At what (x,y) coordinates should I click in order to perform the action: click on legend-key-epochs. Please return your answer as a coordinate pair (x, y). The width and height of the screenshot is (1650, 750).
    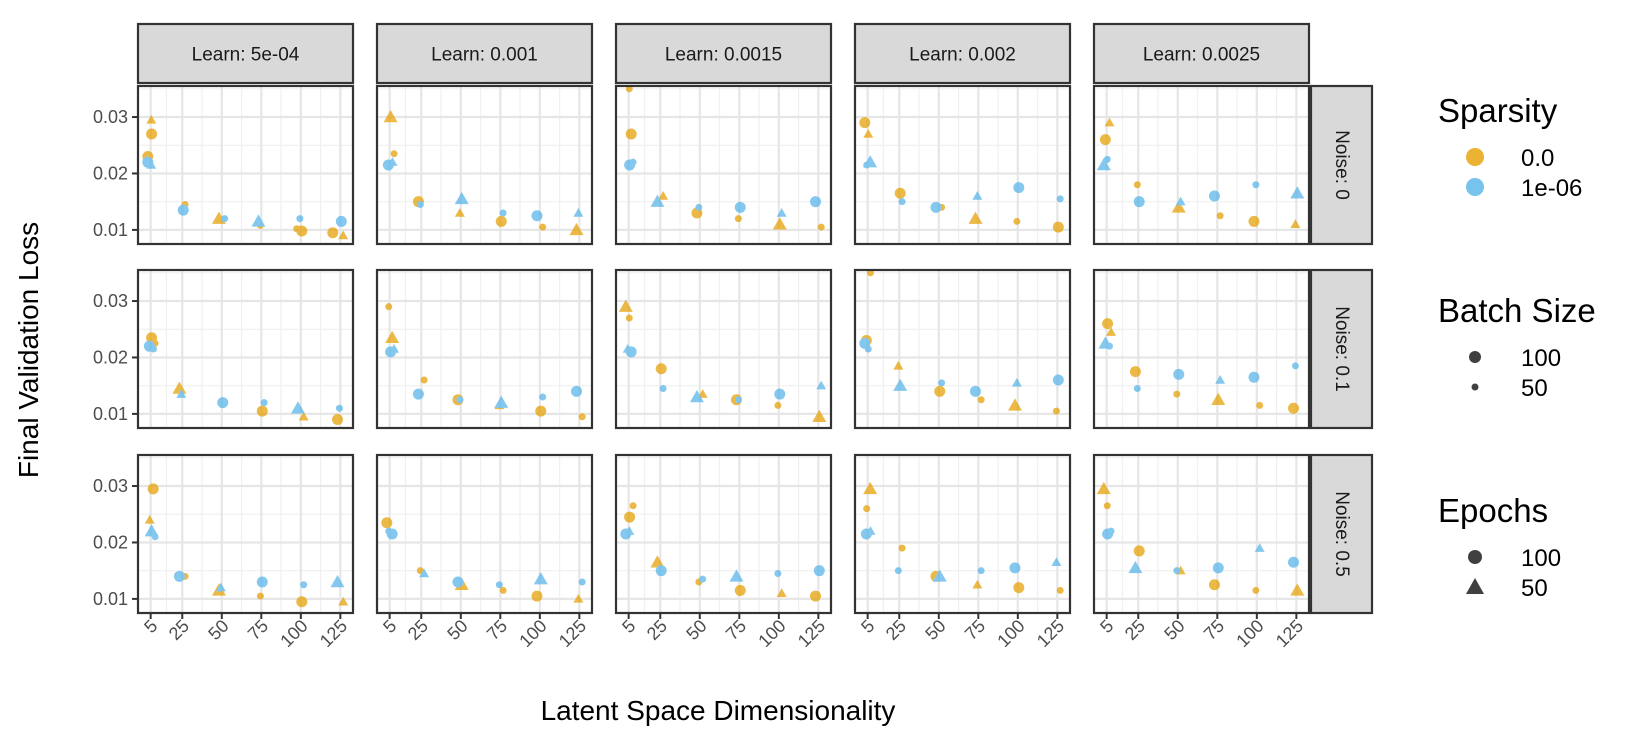
    Looking at the image, I should click on (1475, 586).